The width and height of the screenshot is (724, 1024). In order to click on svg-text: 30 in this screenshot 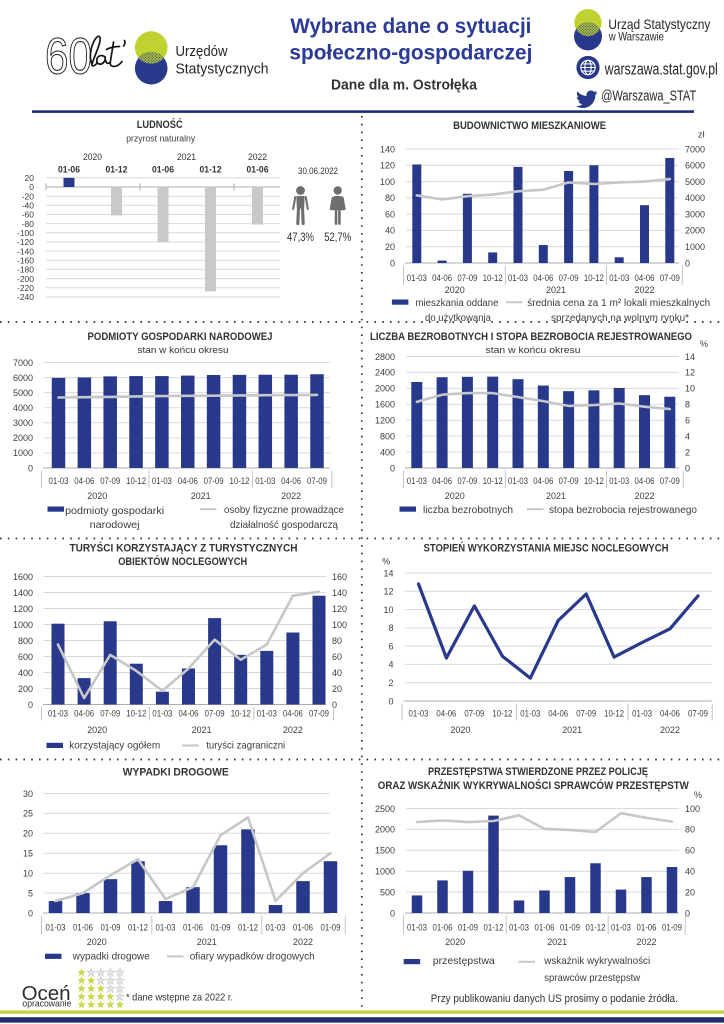, I will do `click(28, 794)`.